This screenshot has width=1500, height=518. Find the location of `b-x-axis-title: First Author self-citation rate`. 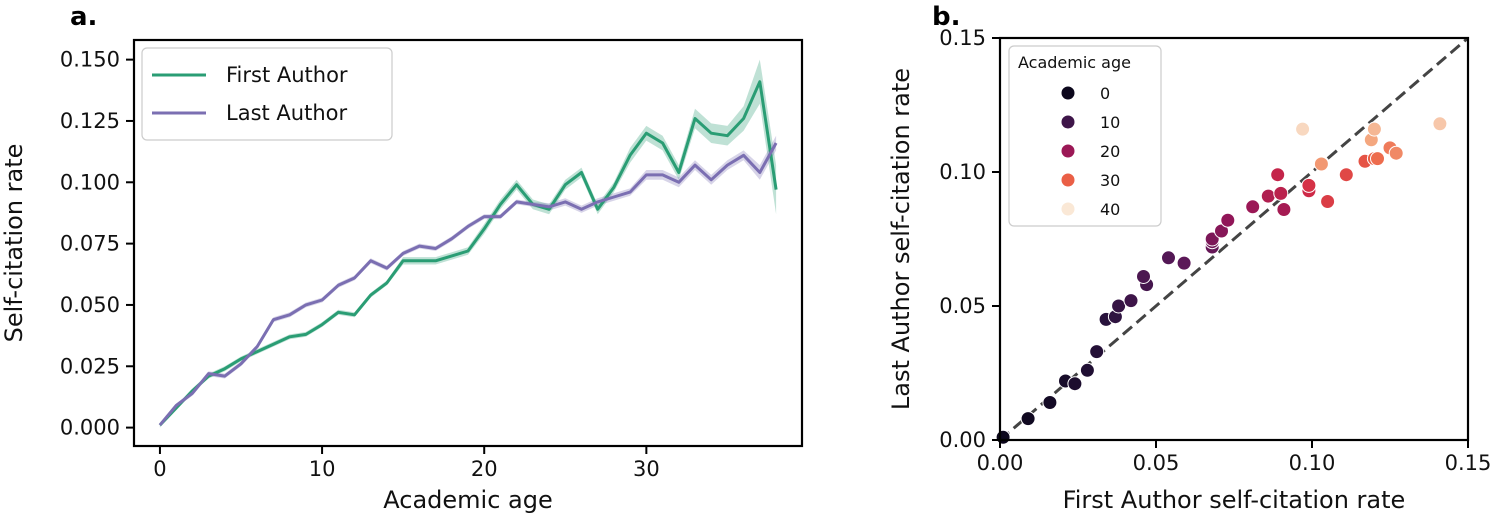

b-x-axis-title: First Author self-citation rate is located at coordinates (1234, 500).